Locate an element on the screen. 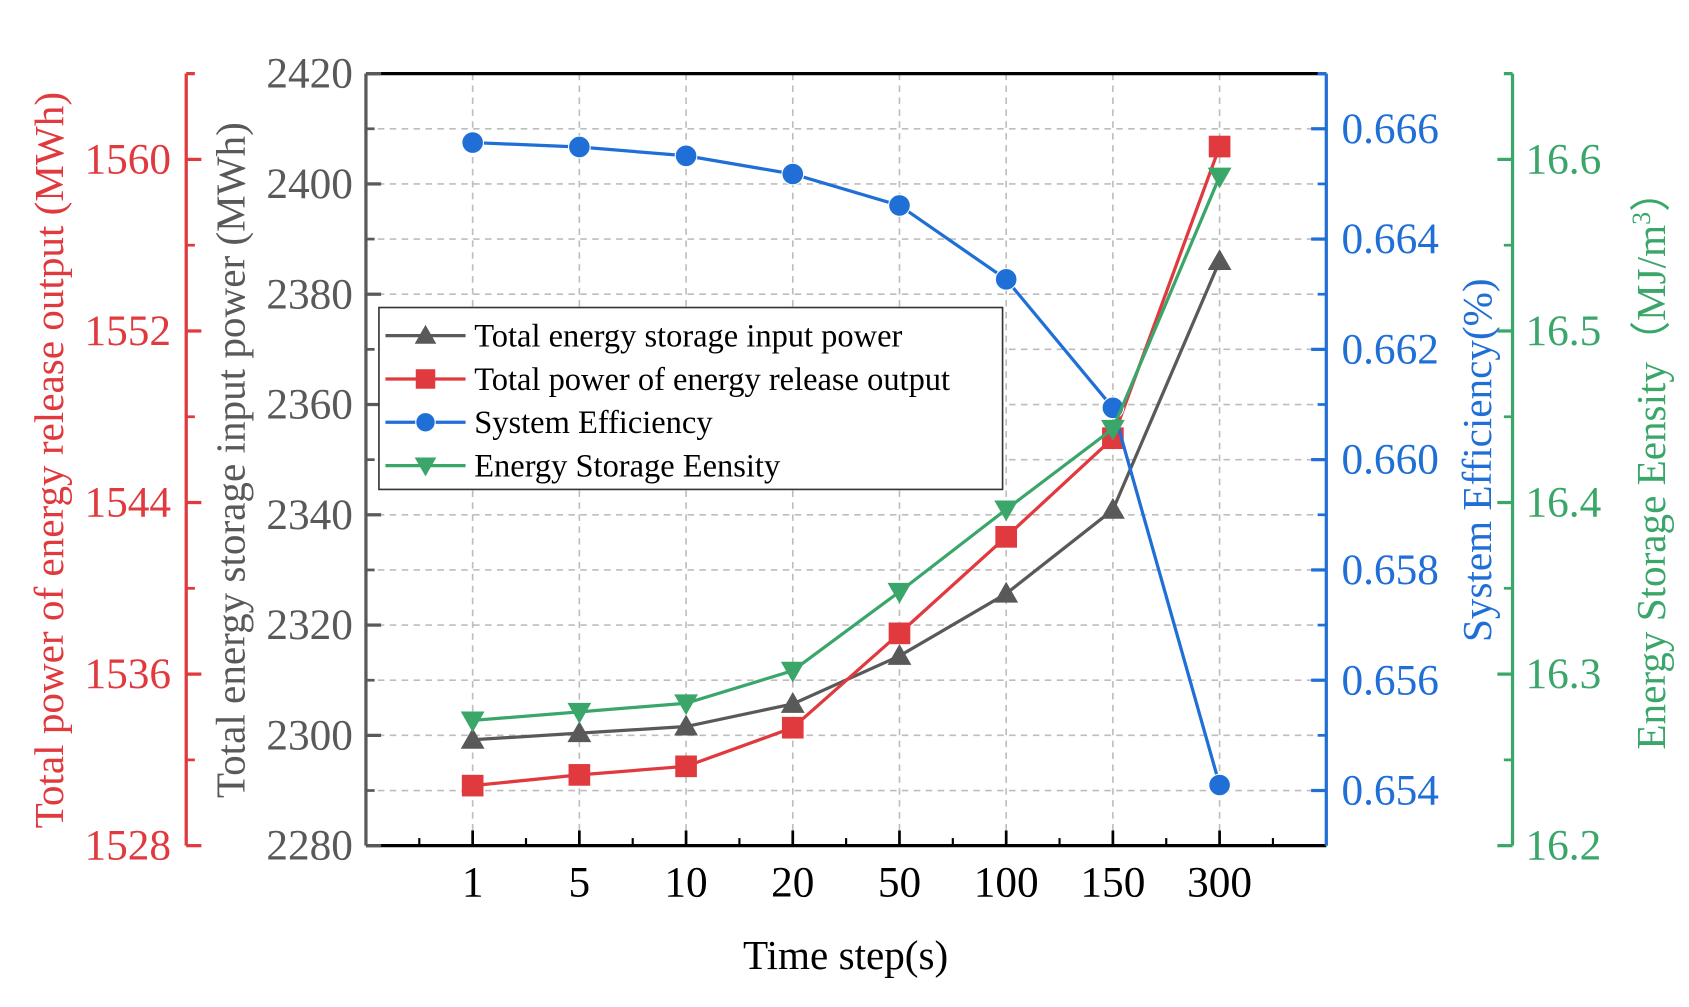 Image resolution: width=1689 pixels, height=1007 pixels. legend-label: System Efficiency is located at coordinates (593, 423).